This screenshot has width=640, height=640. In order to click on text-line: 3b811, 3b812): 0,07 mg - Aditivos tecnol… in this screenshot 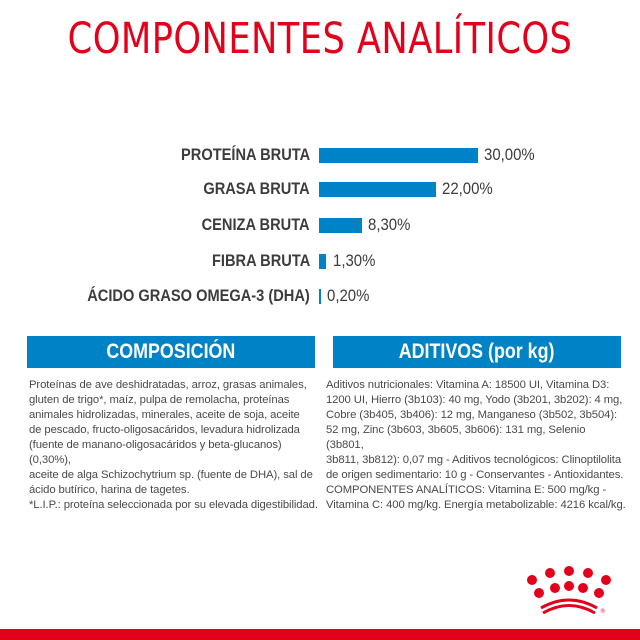, I will do `click(474, 460)`.